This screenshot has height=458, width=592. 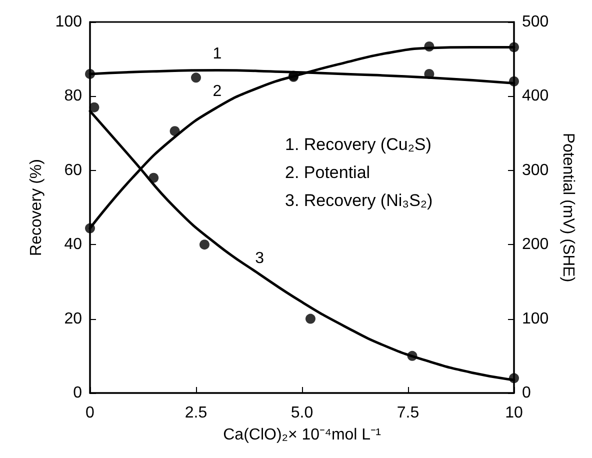 I want to click on y2-tick-label: 300, so click(x=535, y=170).